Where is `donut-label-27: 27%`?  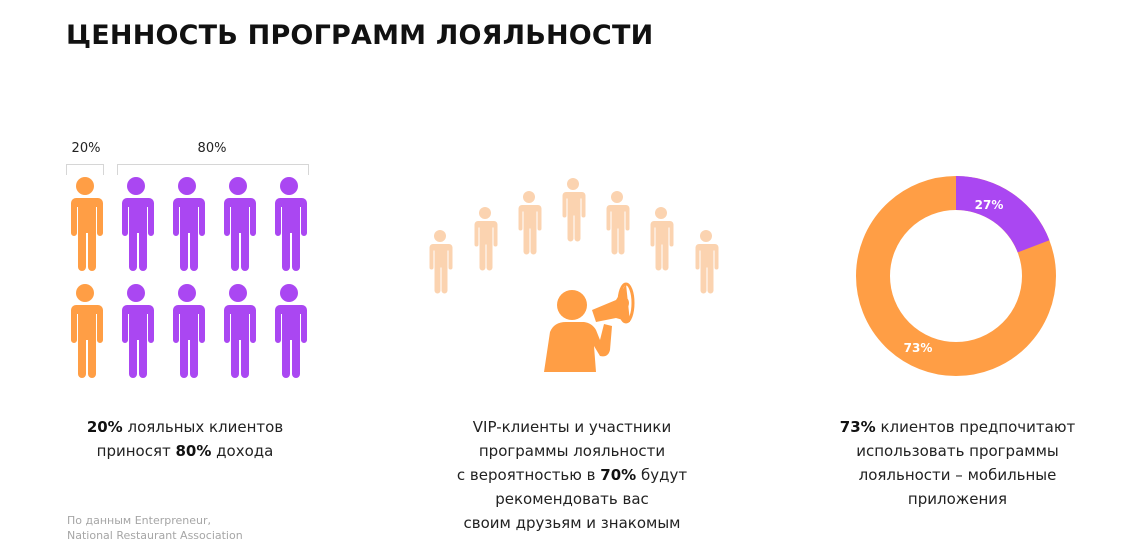 donut-label-27: 27% is located at coordinates (989, 205).